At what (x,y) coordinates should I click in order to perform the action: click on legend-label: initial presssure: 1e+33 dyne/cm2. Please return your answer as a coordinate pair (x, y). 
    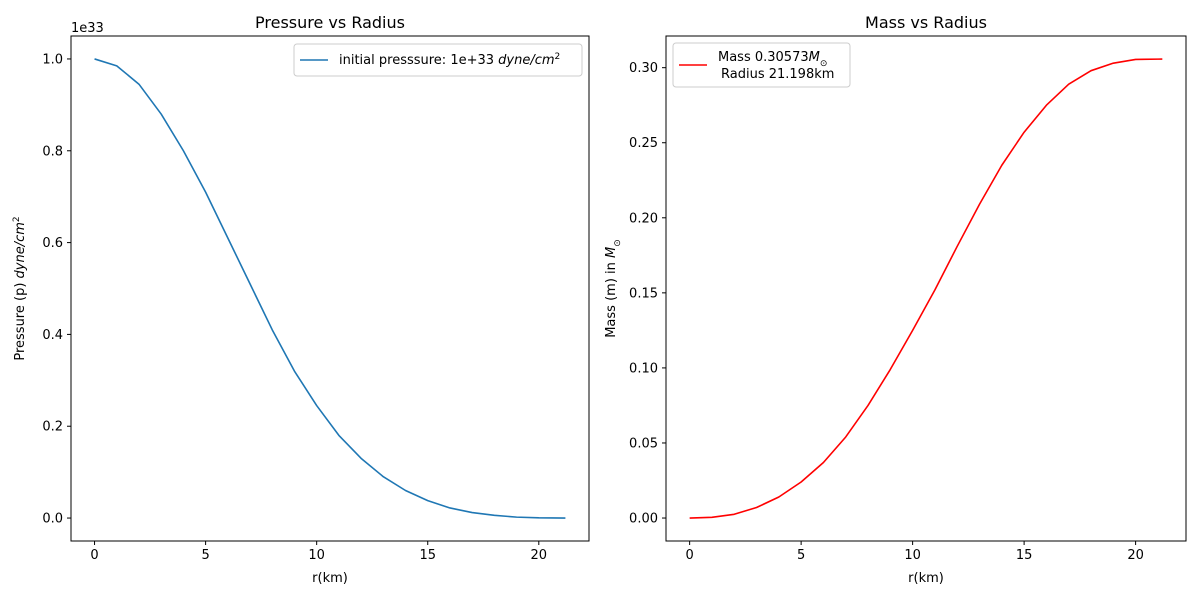
    Looking at the image, I should click on (449, 60).